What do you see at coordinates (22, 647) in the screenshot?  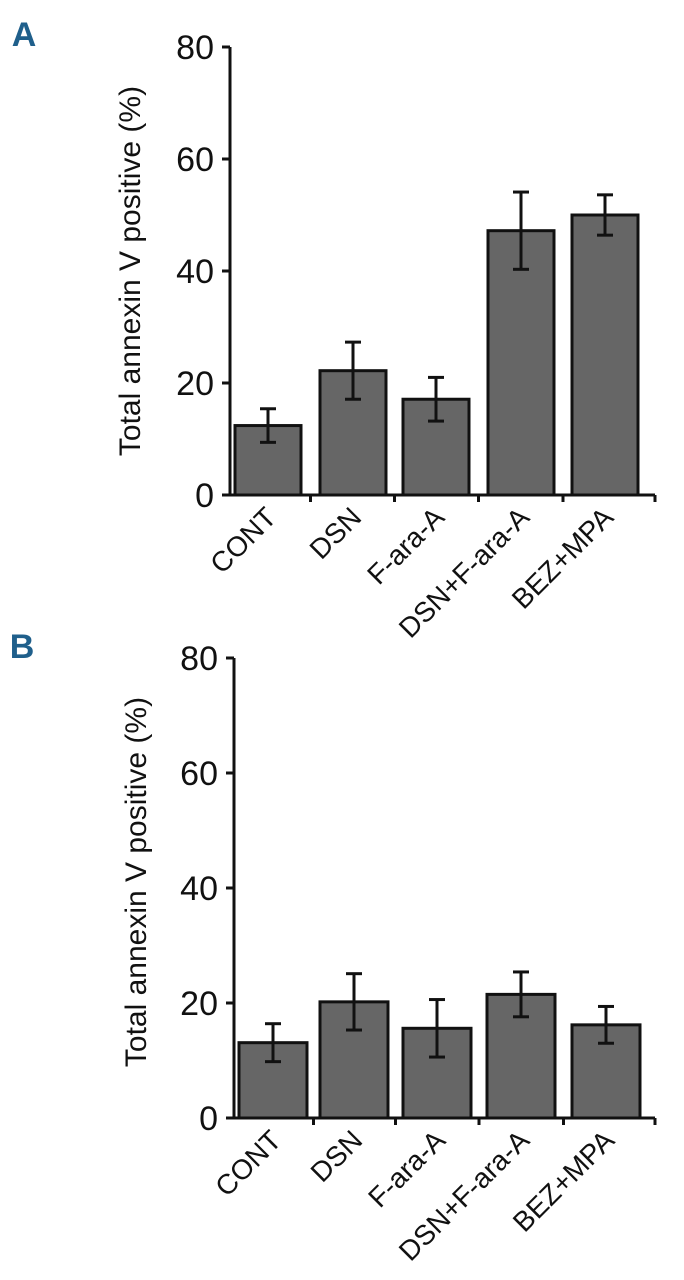 I see `panel-label: B` at bounding box center [22, 647].